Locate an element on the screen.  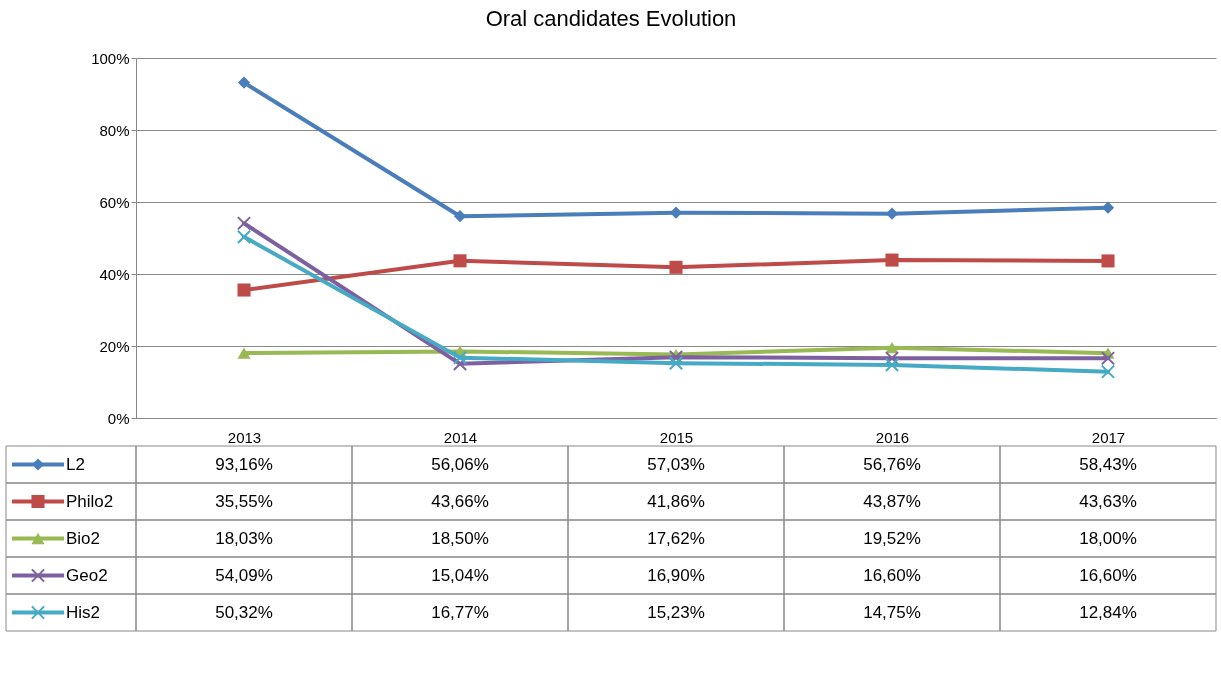
data-label: 58,43% is located at coordinates (1108, 464).